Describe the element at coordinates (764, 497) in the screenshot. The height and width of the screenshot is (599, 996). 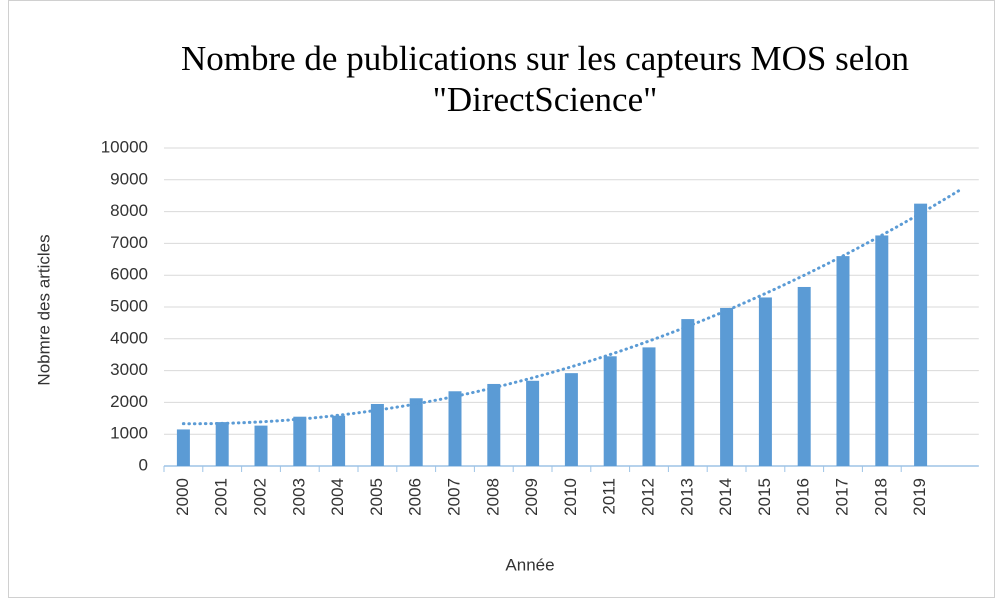
I see `x-tick-label: 2015` at that location.